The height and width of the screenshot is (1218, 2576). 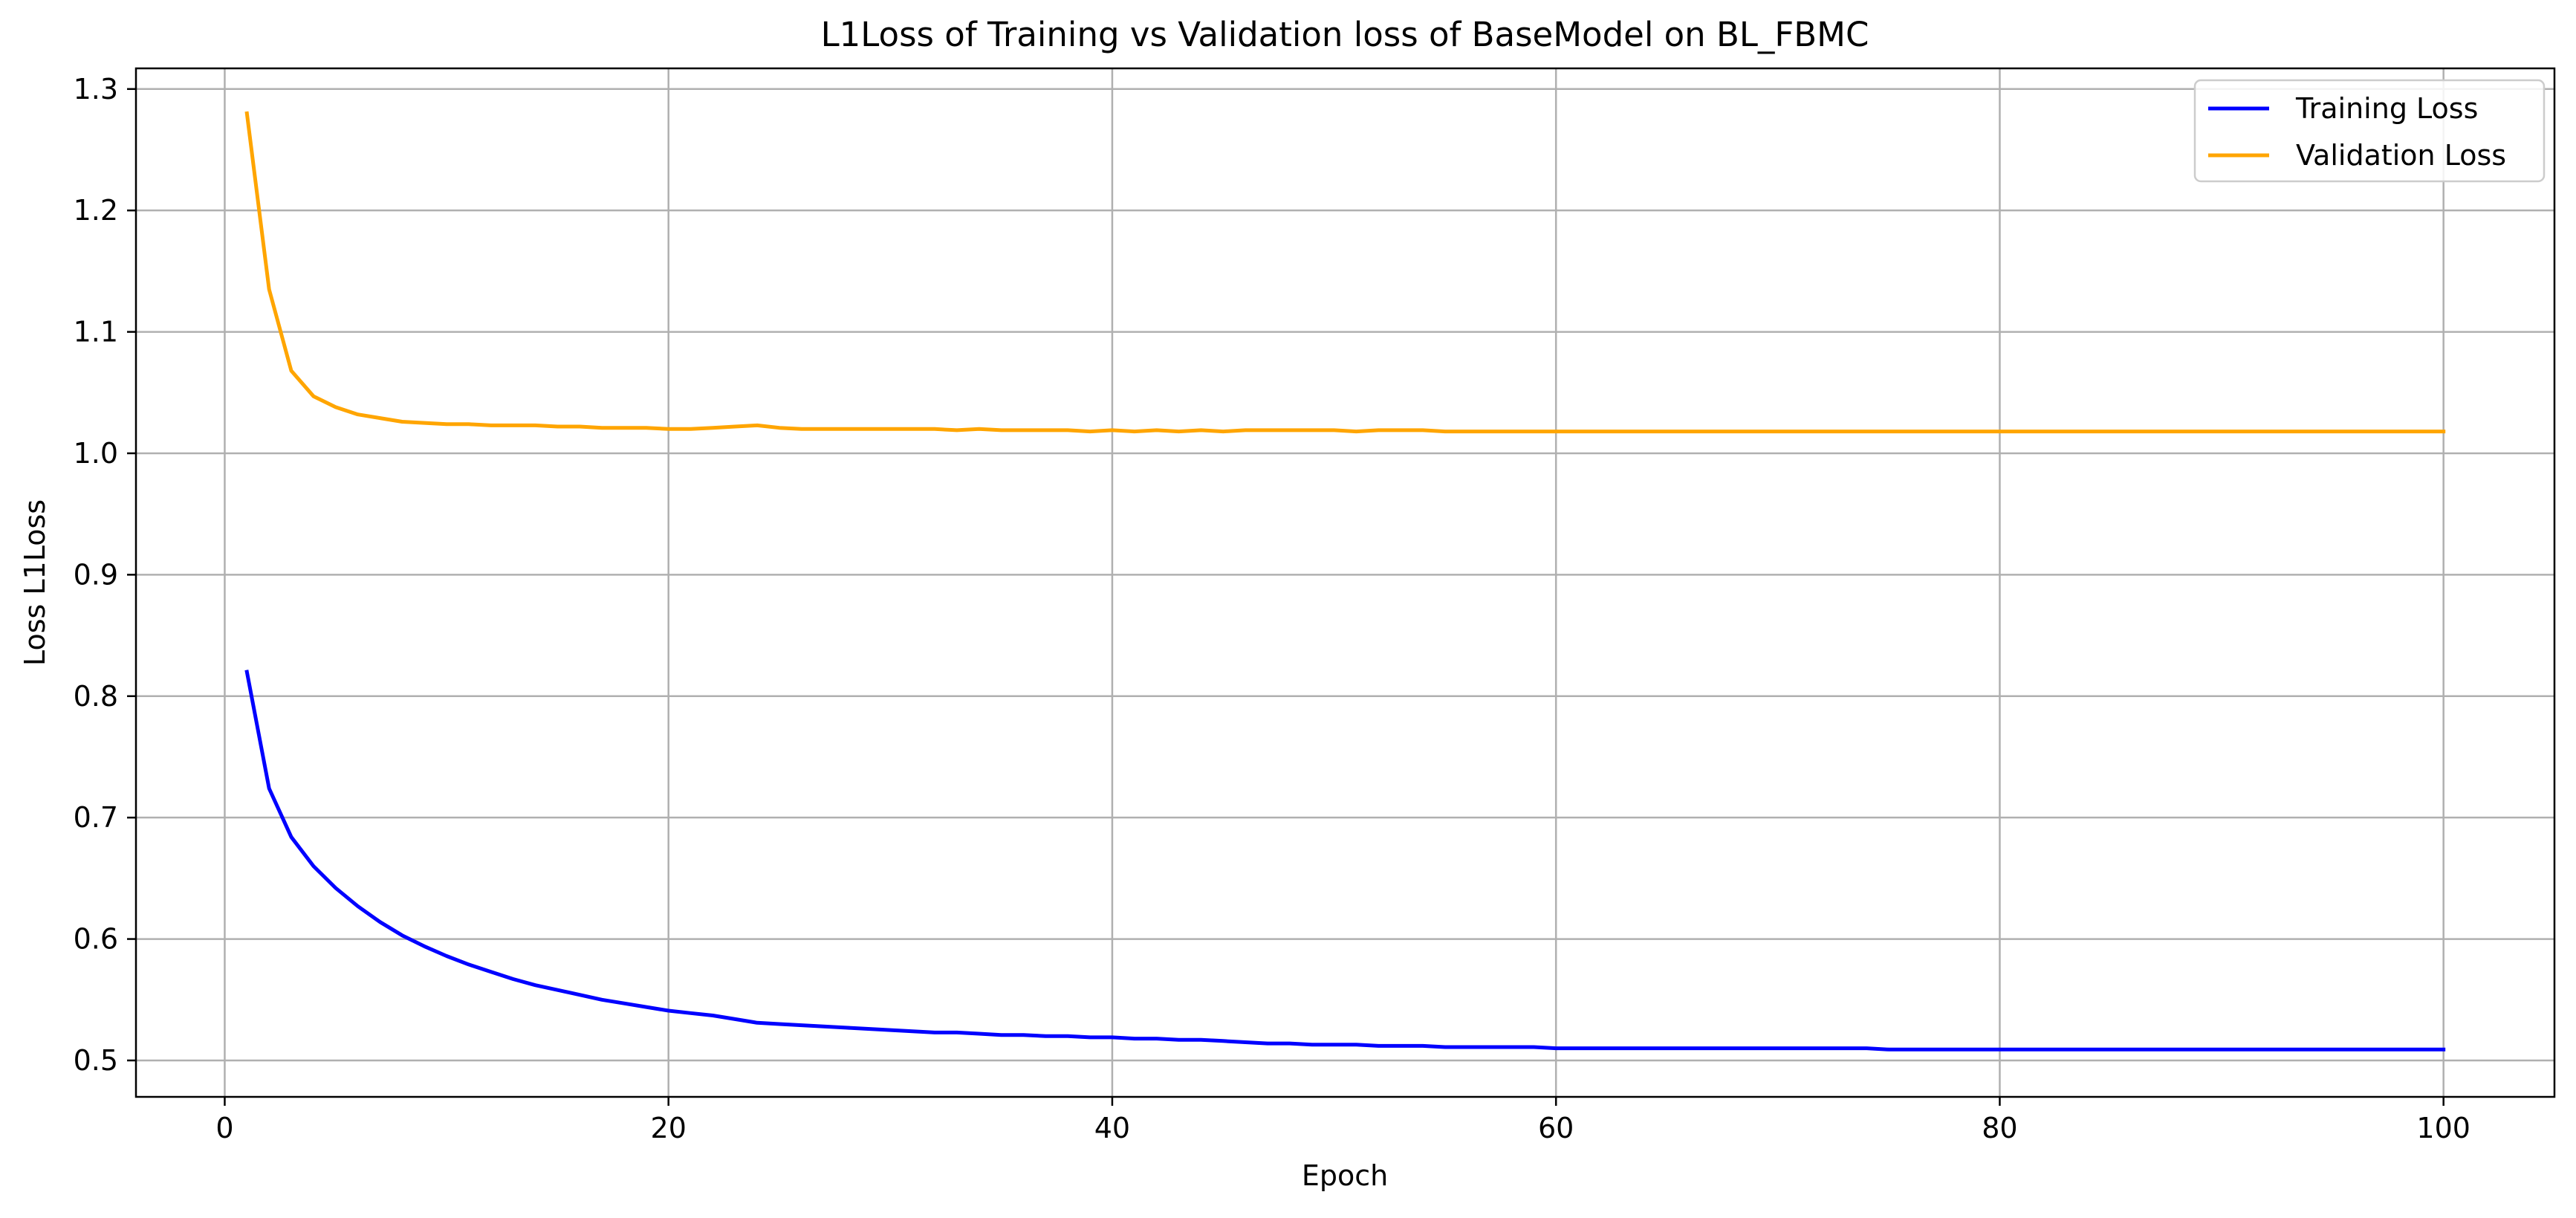 What do you see at coordinates (96, 939) in the screenshot?
I see `y-tick-label: 0.6` at bounding box center [96, 939].